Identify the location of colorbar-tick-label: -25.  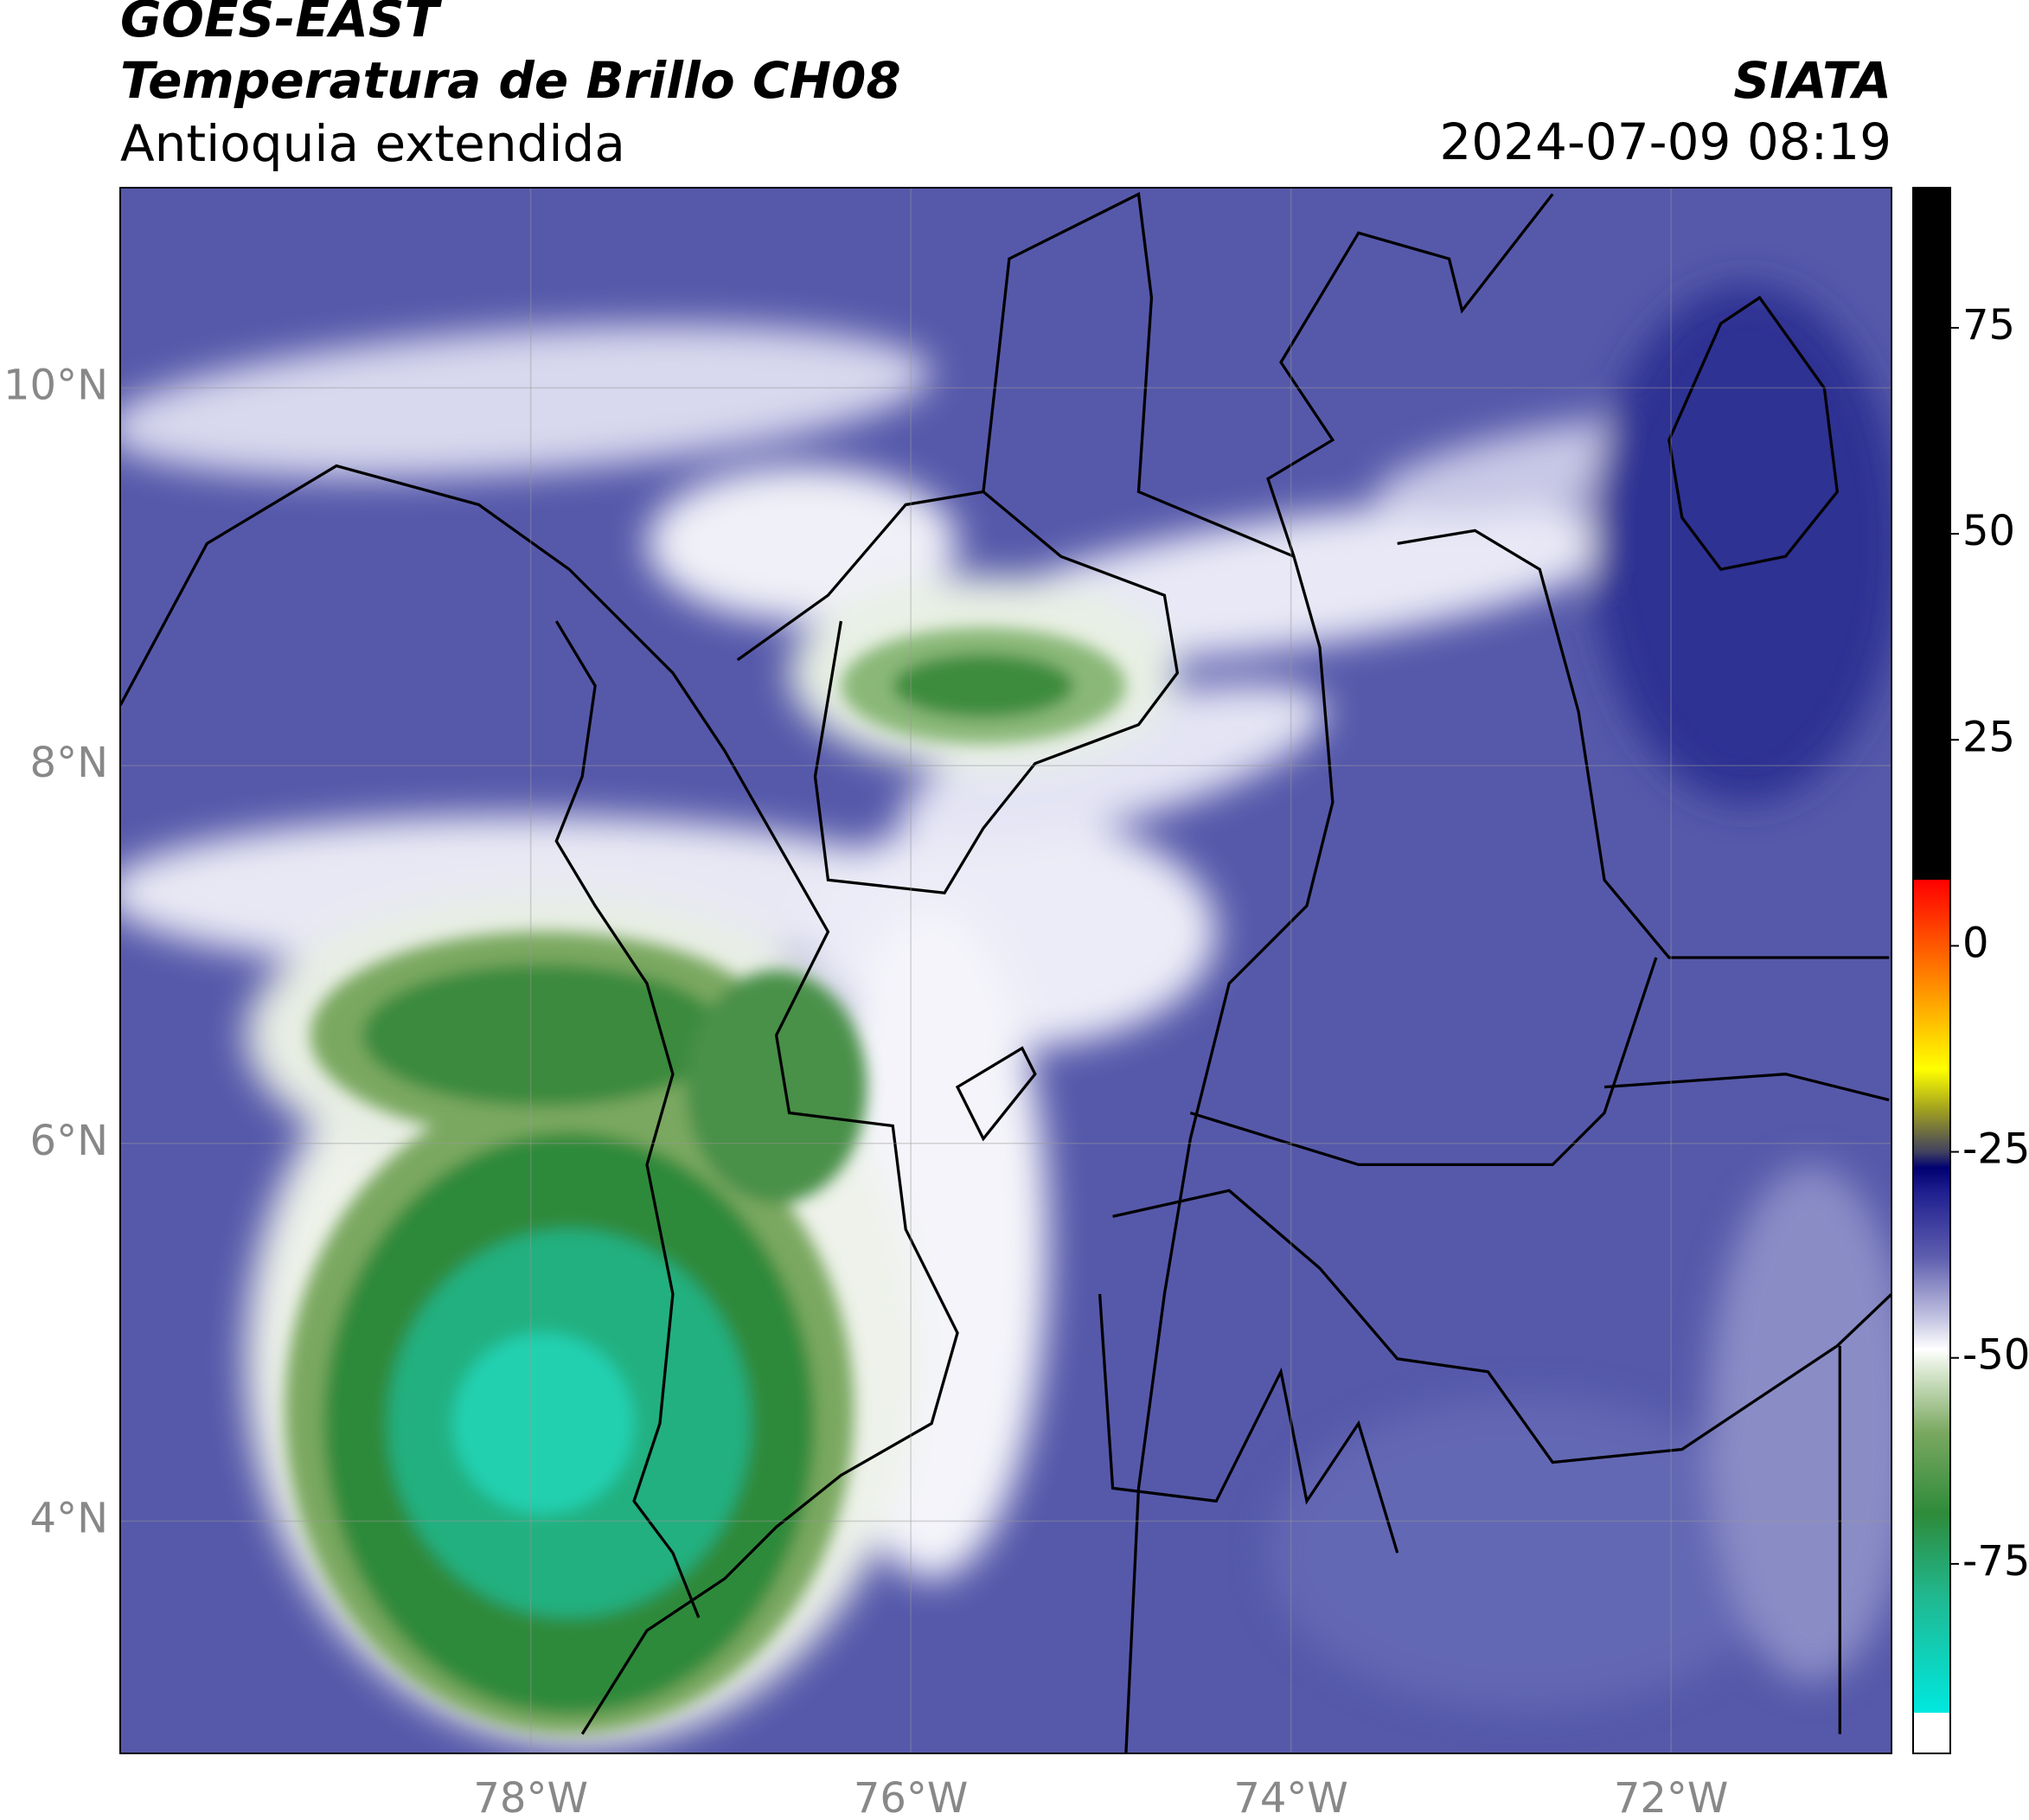
(1995, 1149).